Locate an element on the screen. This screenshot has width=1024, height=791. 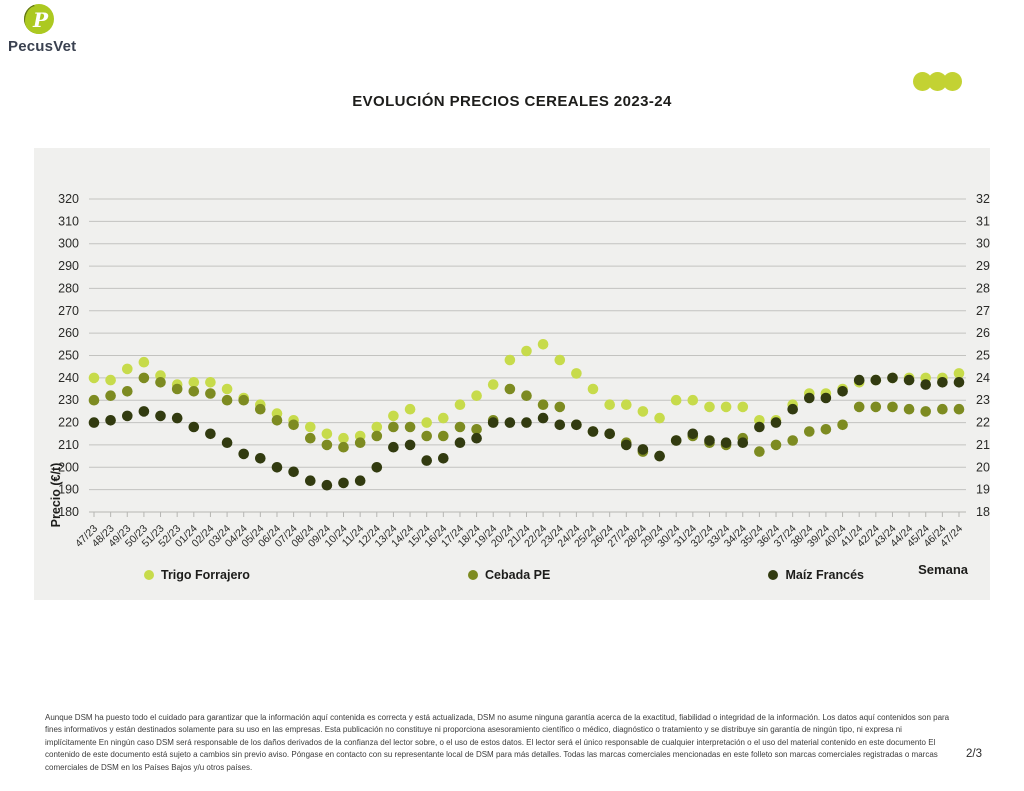
brand-dots-icon is located at coordinates (937, 82).